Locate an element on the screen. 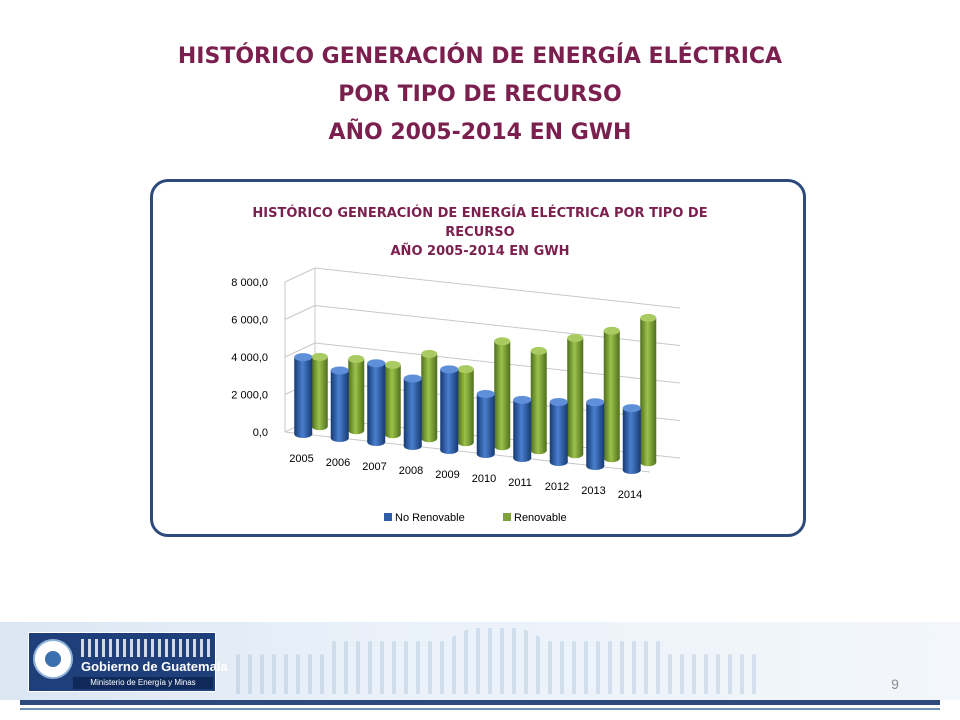 This screenshot has height=720, width=960. x-tick-label: 2014 is located at coordinates (630, 495).